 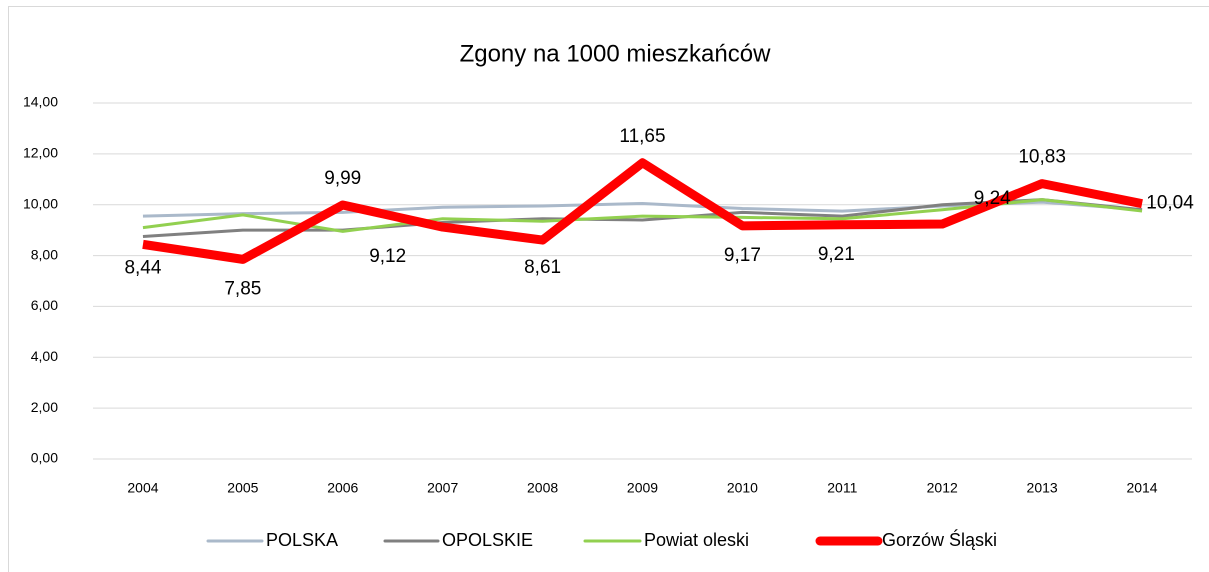 I want to click on x-tick-label: 2011, so click(x=842, y=488).